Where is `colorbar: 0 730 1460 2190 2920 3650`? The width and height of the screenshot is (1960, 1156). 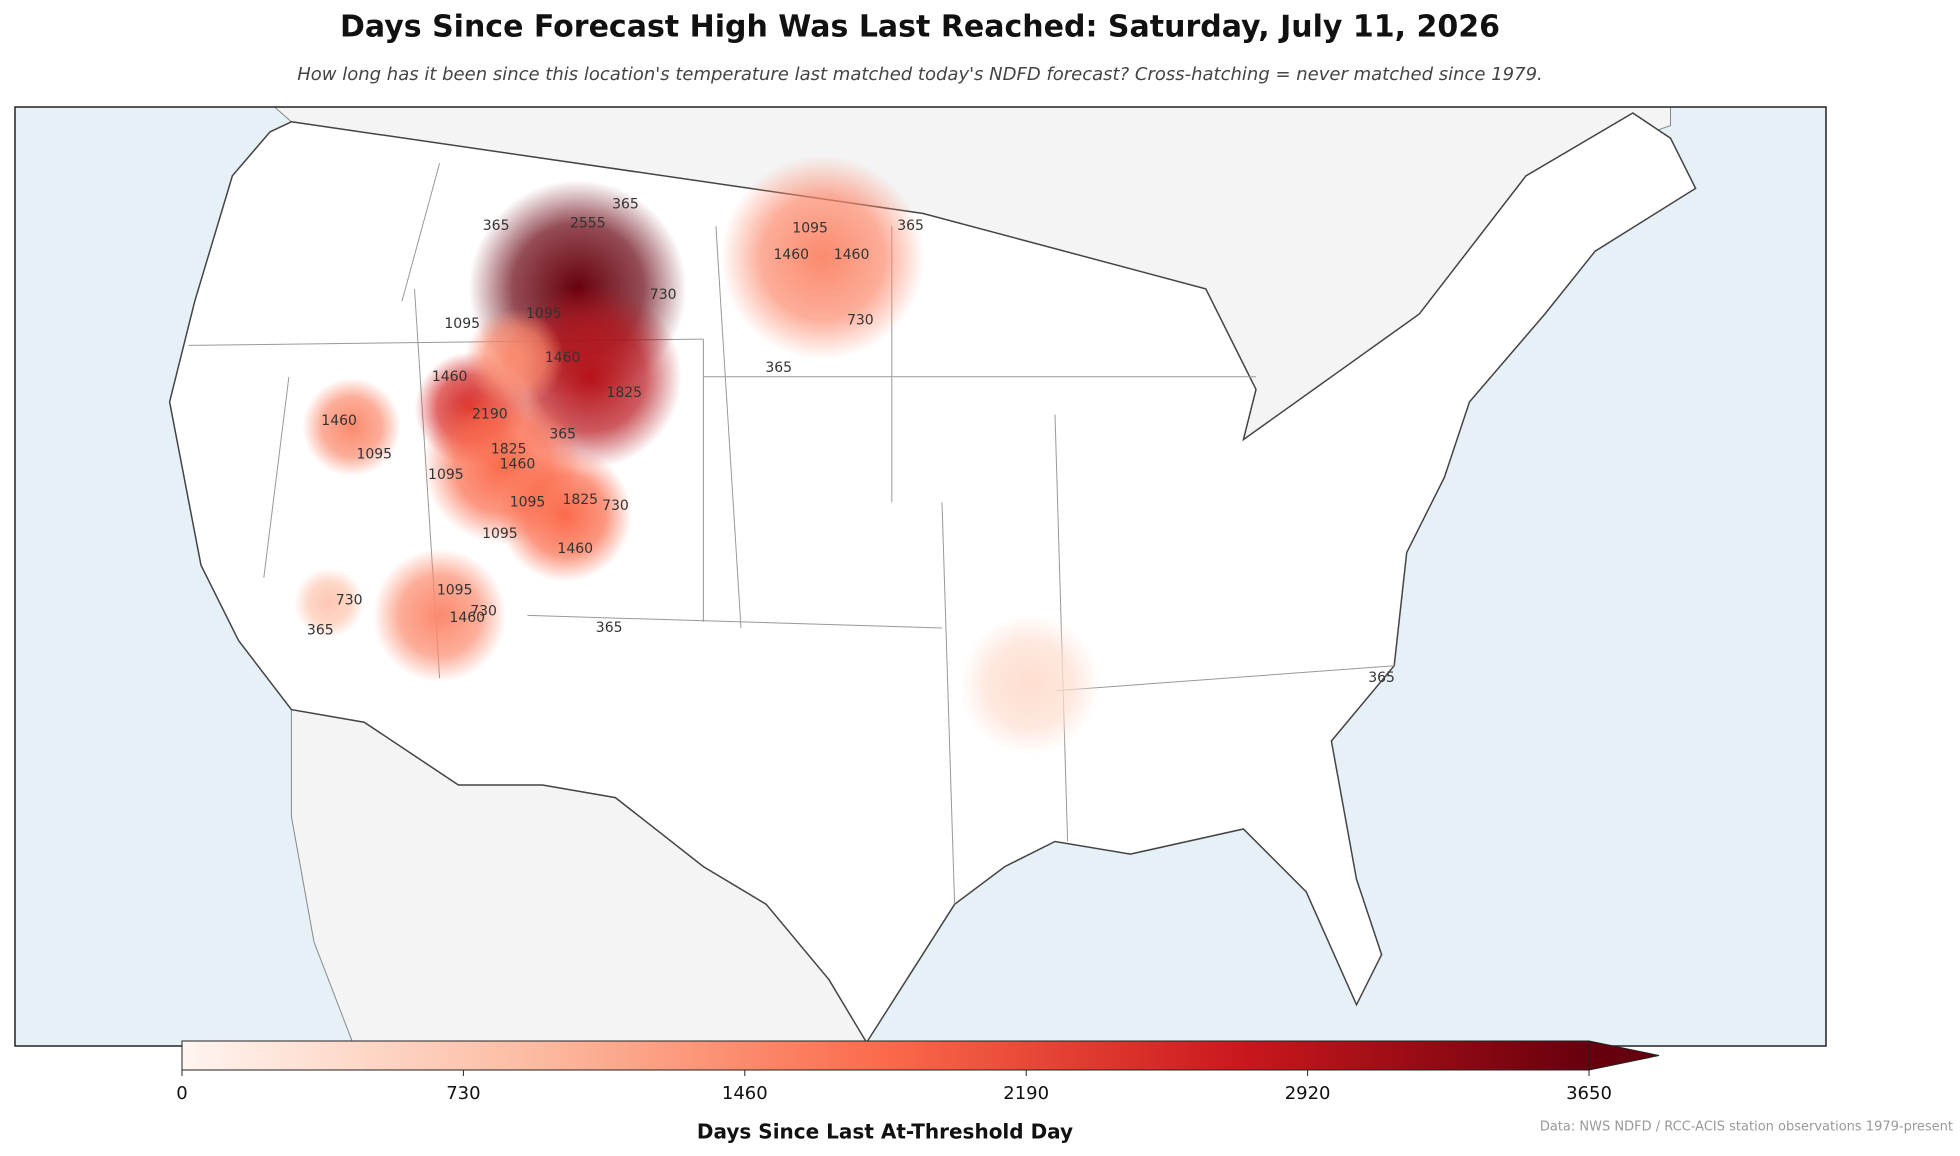
colorbar: 0 730 1460 2190 2920 3650 is located at coordinates (918, 1072).